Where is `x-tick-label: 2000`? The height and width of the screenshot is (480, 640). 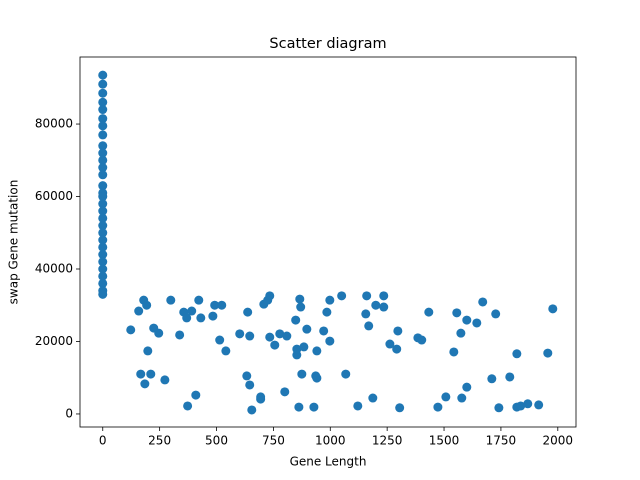
x-tick-label: 2000 is located at coordinates (558, 441).